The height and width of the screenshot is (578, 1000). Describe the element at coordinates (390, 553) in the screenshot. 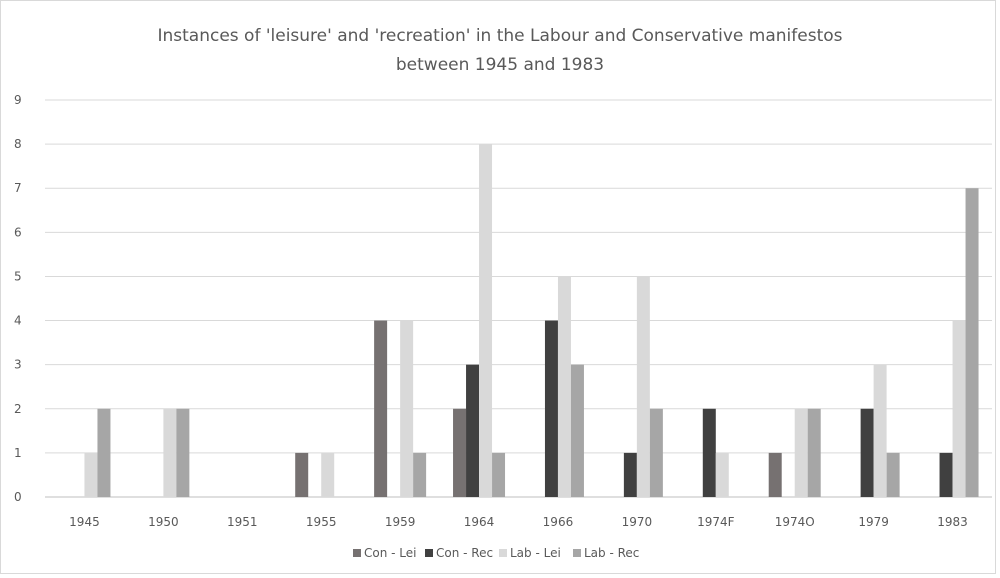

I see `legend-label: Con - Lei` at that location.